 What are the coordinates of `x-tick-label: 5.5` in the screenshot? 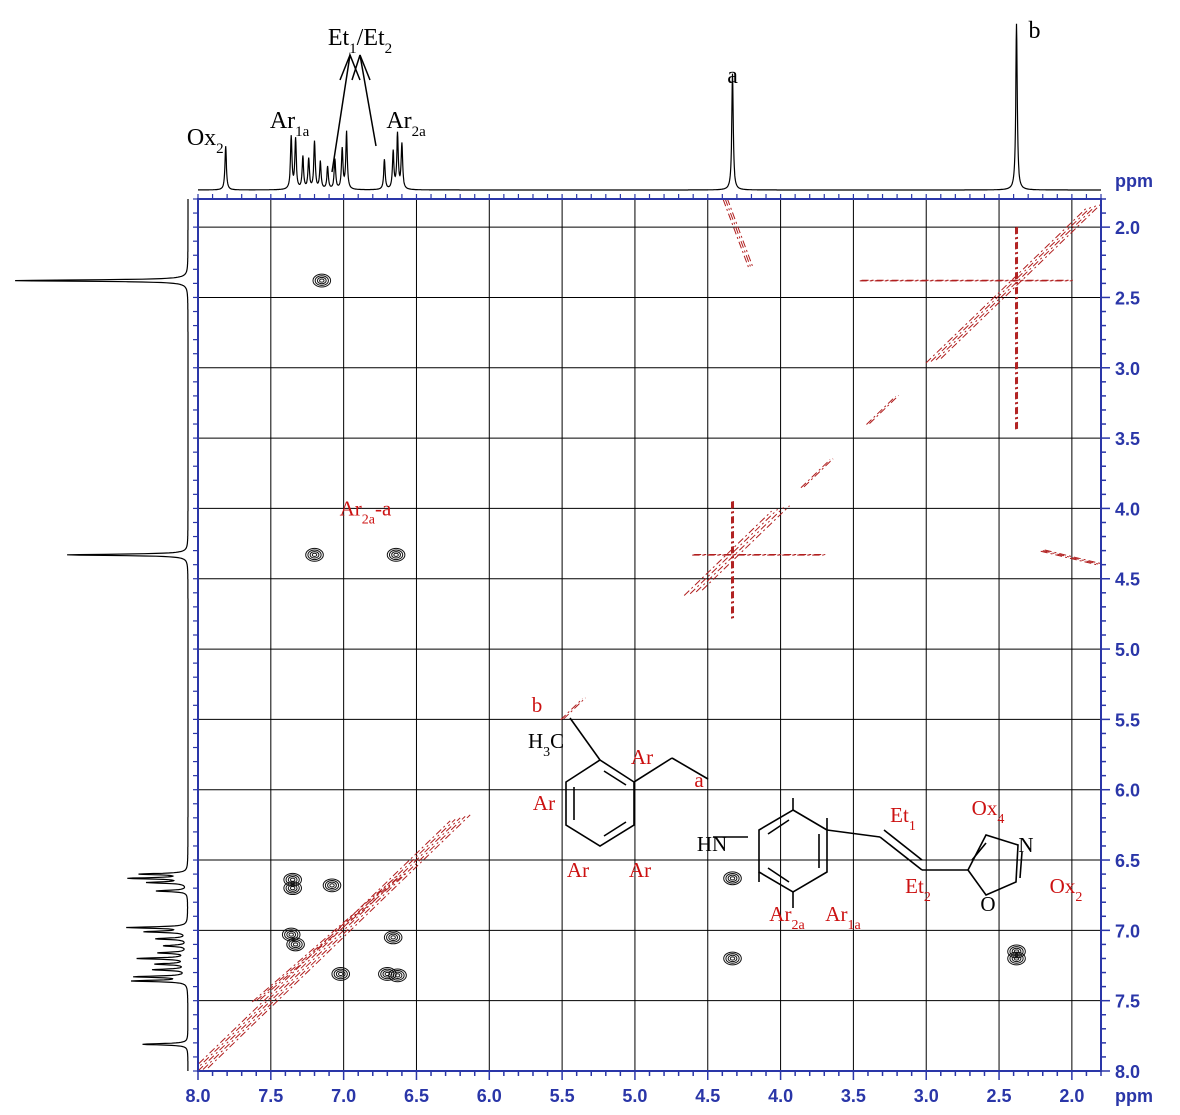 It's located at (562, 1096).